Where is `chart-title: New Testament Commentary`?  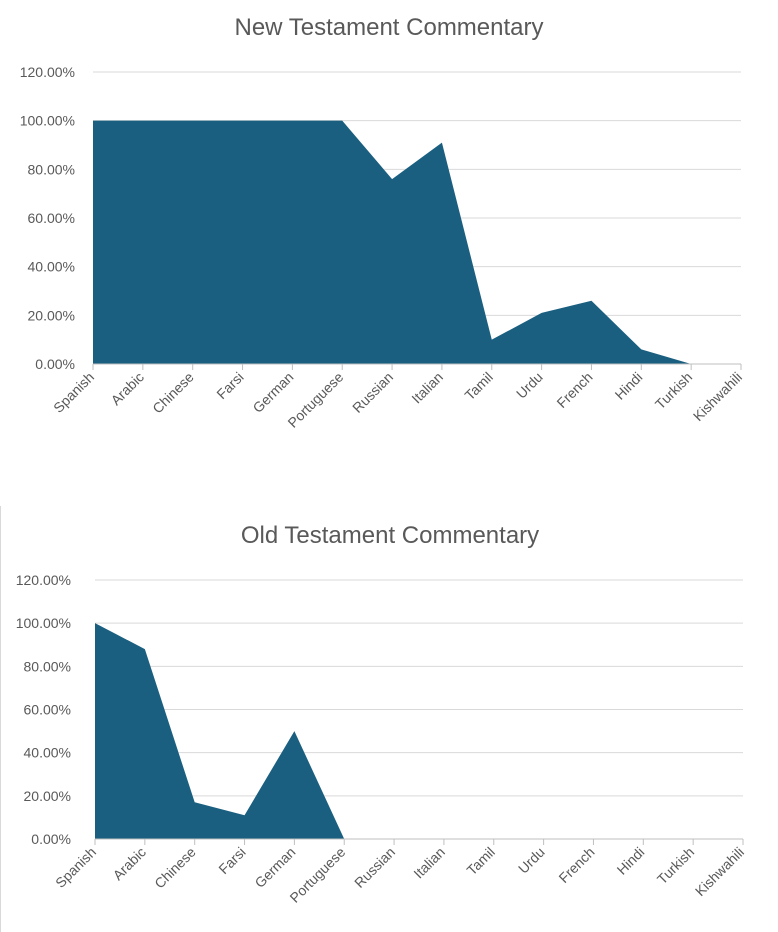 chart-title: New Testament Commentary is located at coordinates (389, 27).